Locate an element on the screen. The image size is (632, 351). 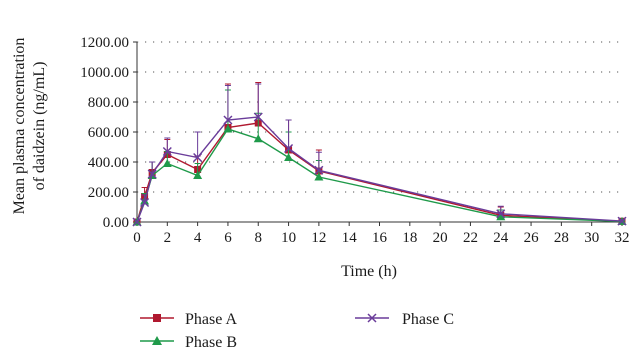
y-tick-label: 600.00 is located at coordinates (108, 133).